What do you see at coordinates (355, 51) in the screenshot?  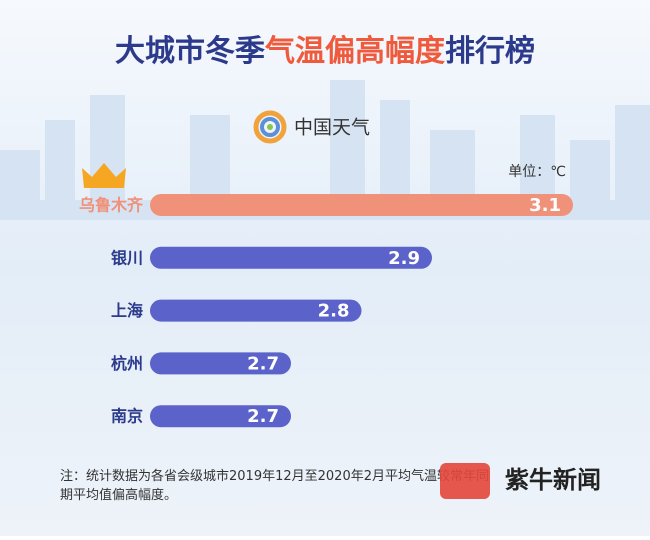 I see `title-part: 气温偏高幅度` at bounding box center [355, 51].